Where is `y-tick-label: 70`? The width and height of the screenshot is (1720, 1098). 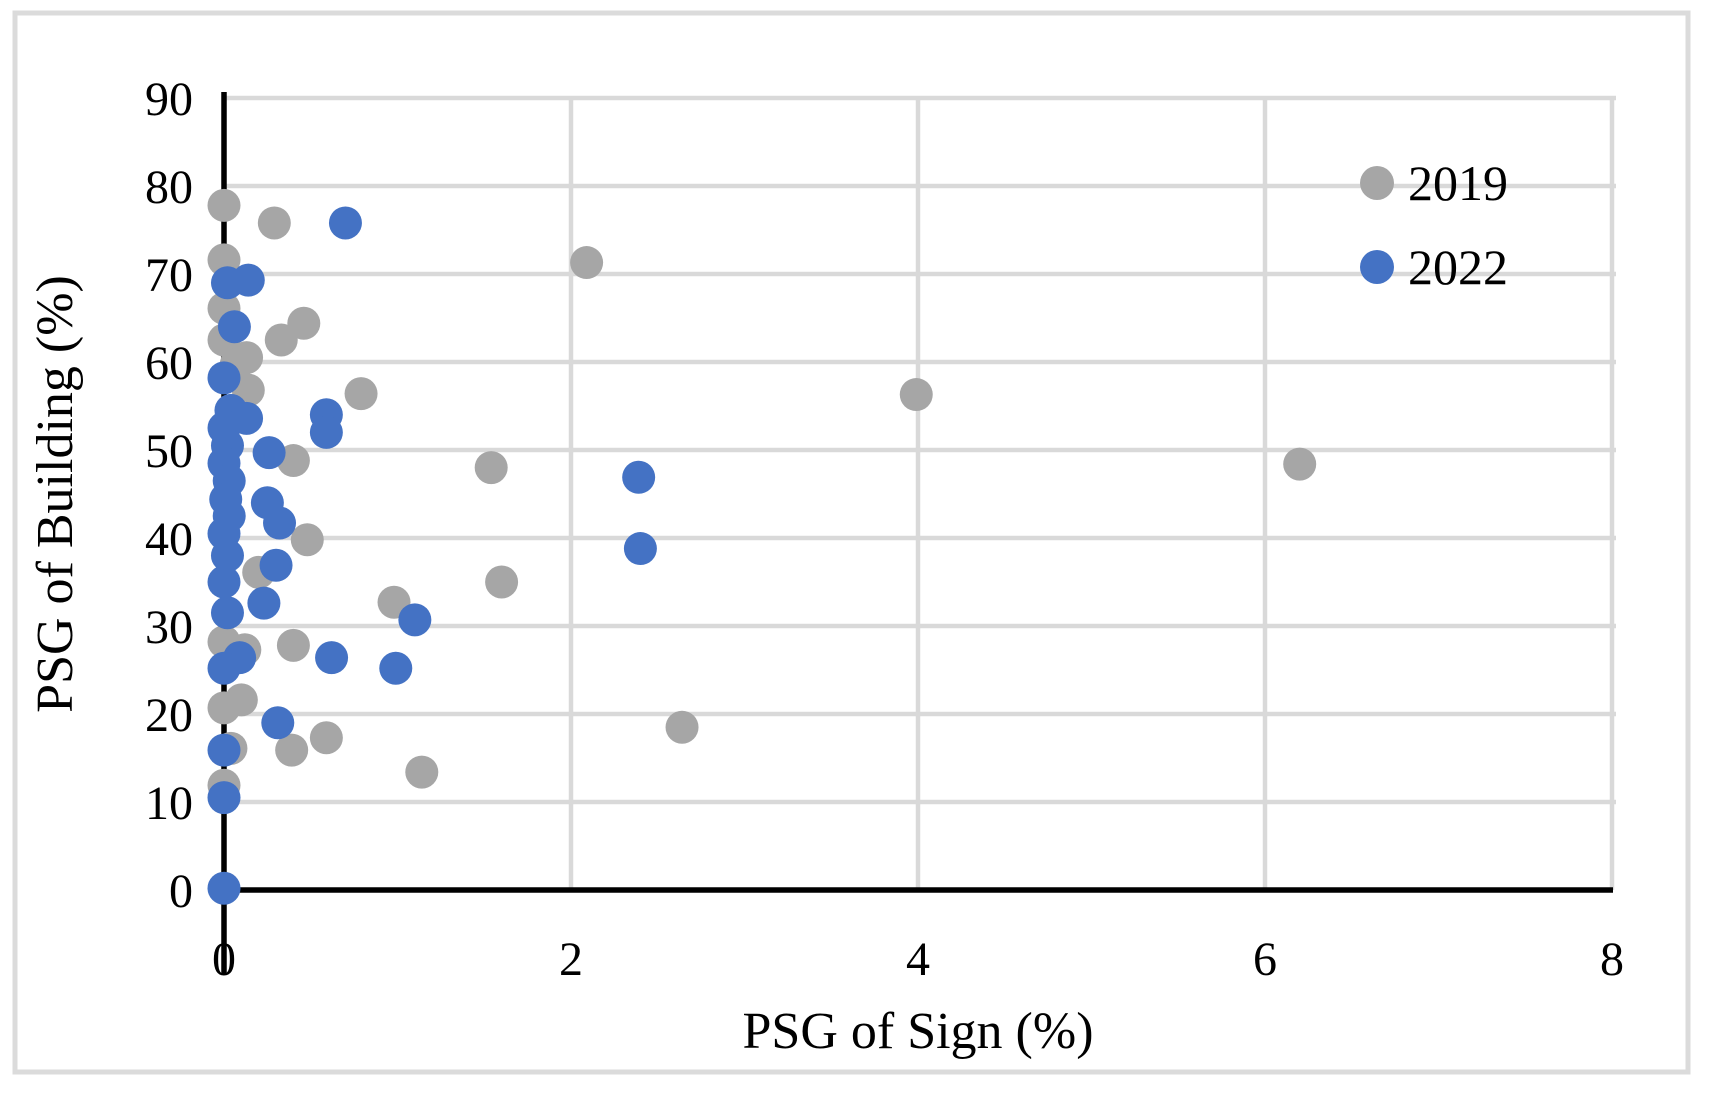 y-tick-label: 70 is located at coordinates (169, 275).